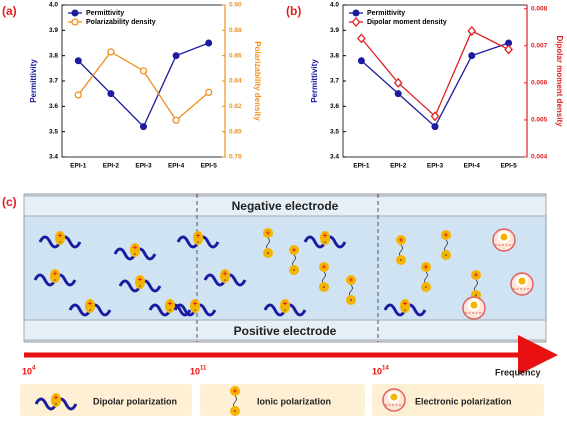 Image resolution: width=567 pixels, height=426 pixels. I want to click on y2-tick-label: 0.007, so click(539, 45).